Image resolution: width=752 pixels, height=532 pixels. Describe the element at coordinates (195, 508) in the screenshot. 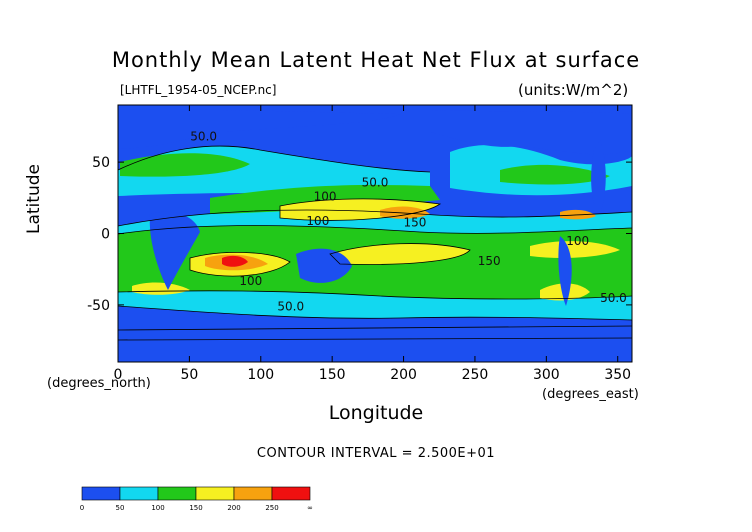

I see `colorbar-tick-label: 150` at that location.